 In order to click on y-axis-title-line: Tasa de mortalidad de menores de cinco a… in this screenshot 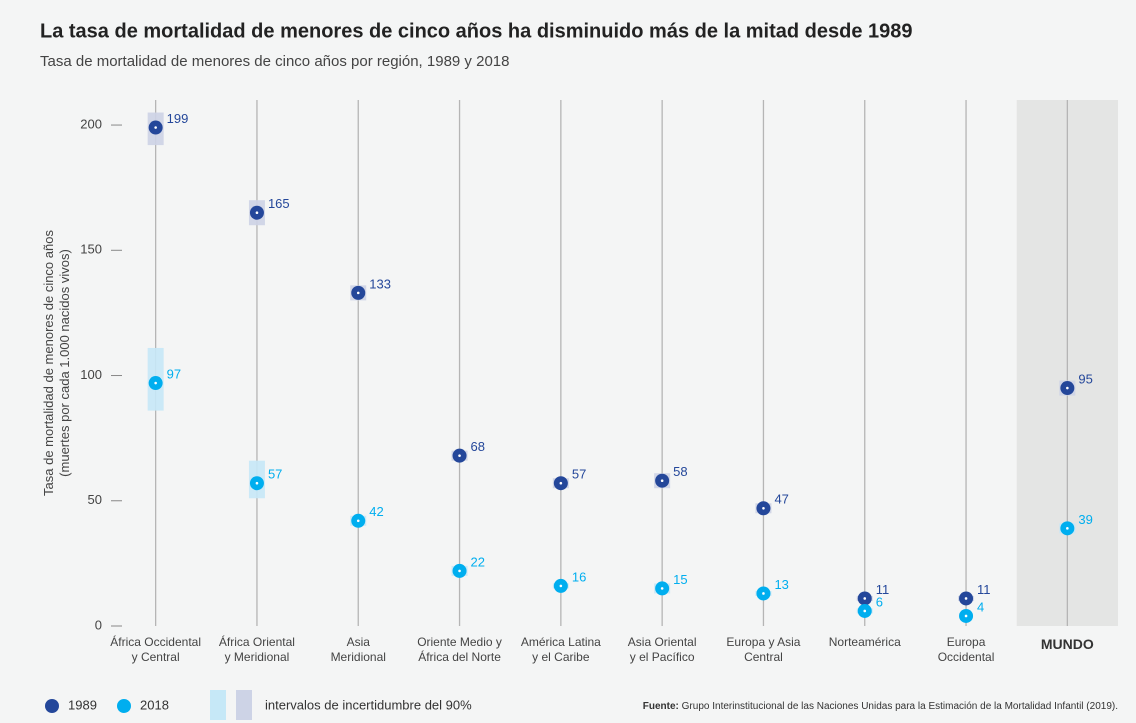, I will do `click(48, 363)`.